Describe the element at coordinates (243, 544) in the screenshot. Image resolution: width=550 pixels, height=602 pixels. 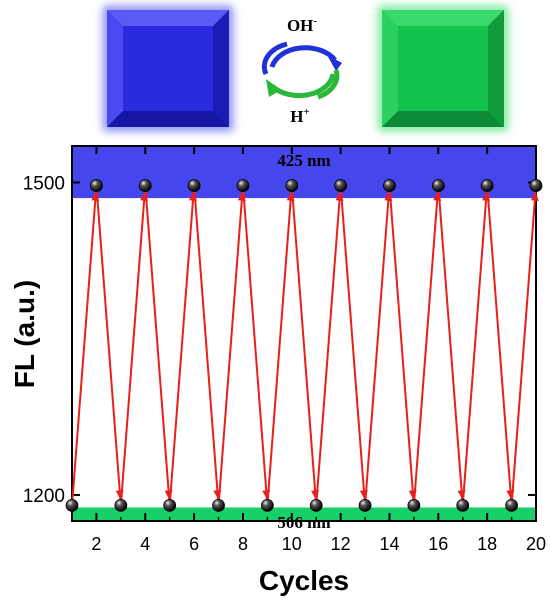
I see `x-tick-label: 8` at that location.